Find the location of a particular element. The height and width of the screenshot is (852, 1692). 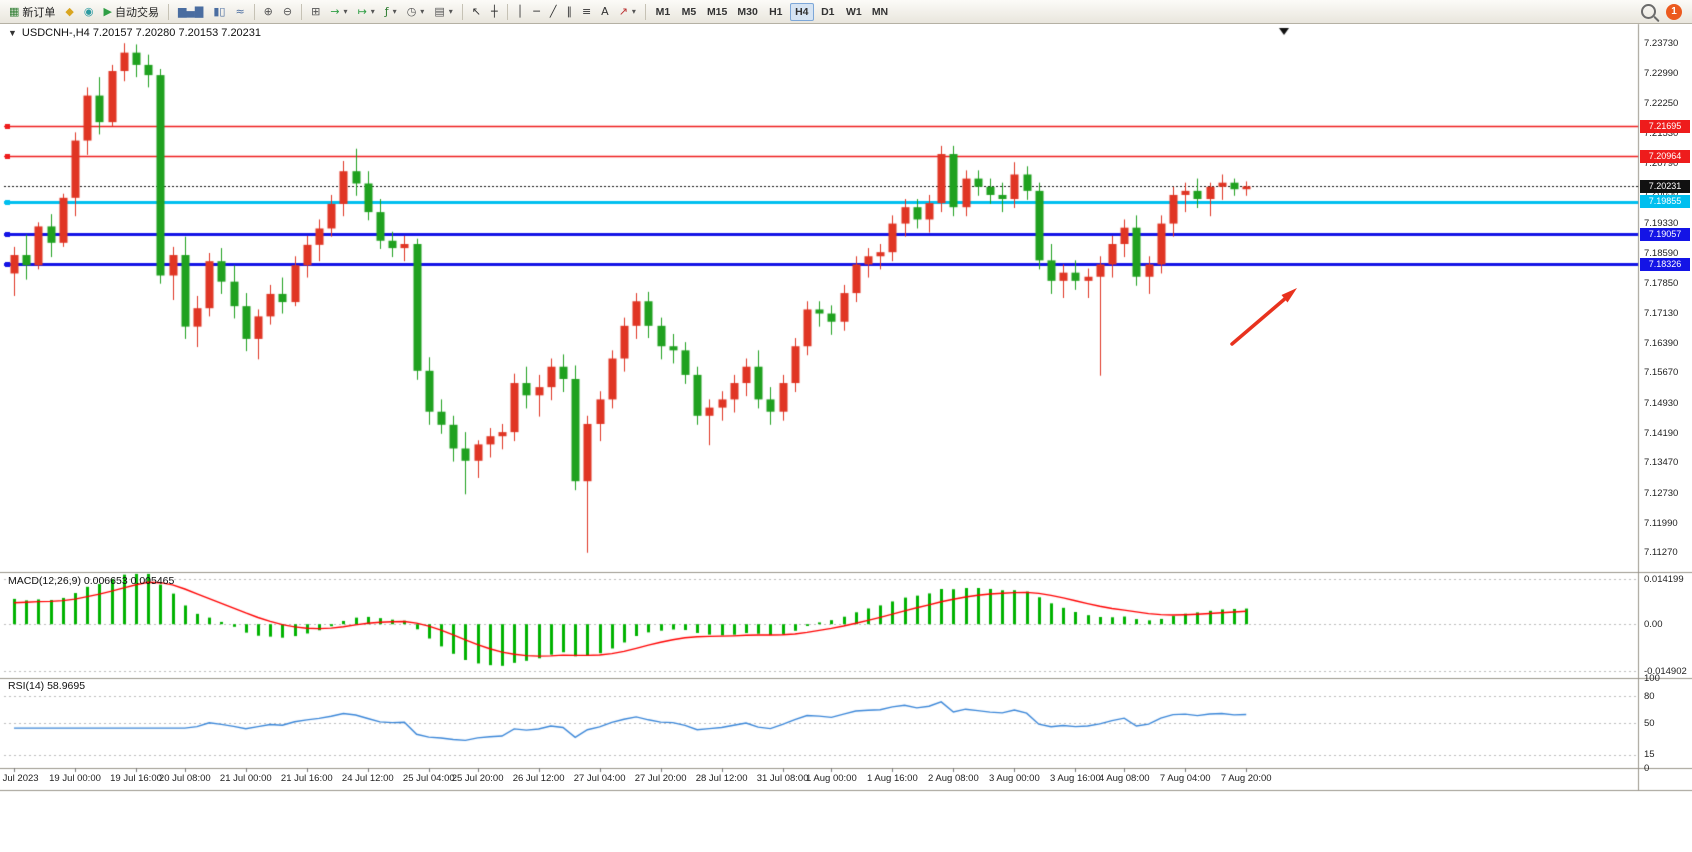

trendline-icon: ╱ is located at coordinates (553, 11).